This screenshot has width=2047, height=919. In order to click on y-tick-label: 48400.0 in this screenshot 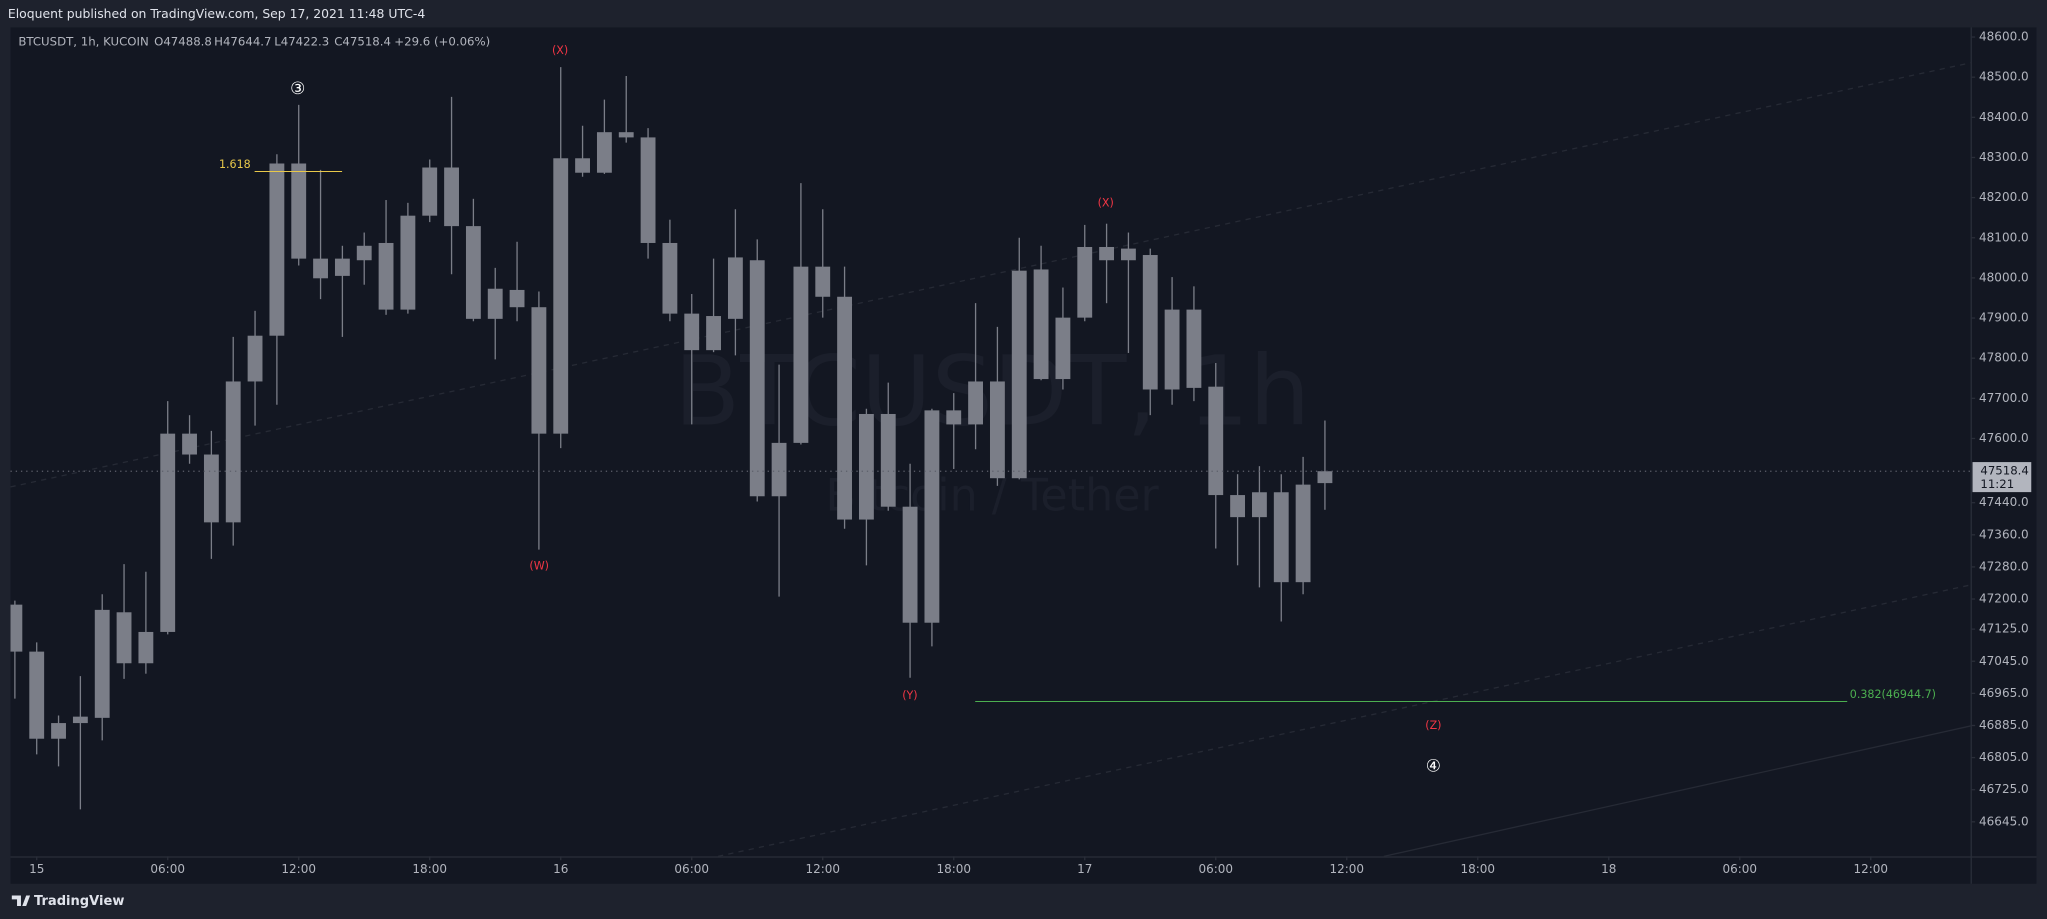, I will do `click(2004, 117)`.